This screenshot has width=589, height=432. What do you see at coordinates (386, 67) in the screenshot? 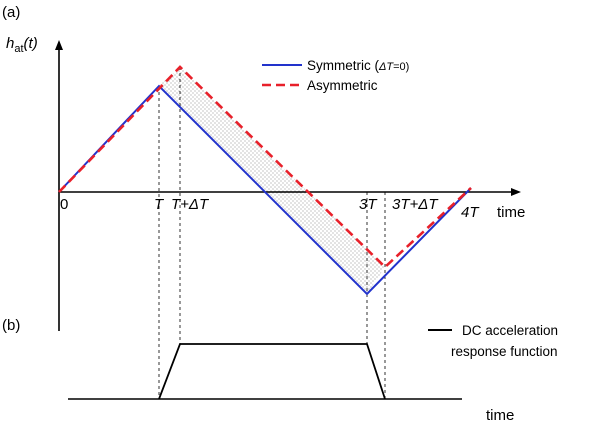
I see `legend-symmetric-delta: ΔT` at bounding box center [386, 67].